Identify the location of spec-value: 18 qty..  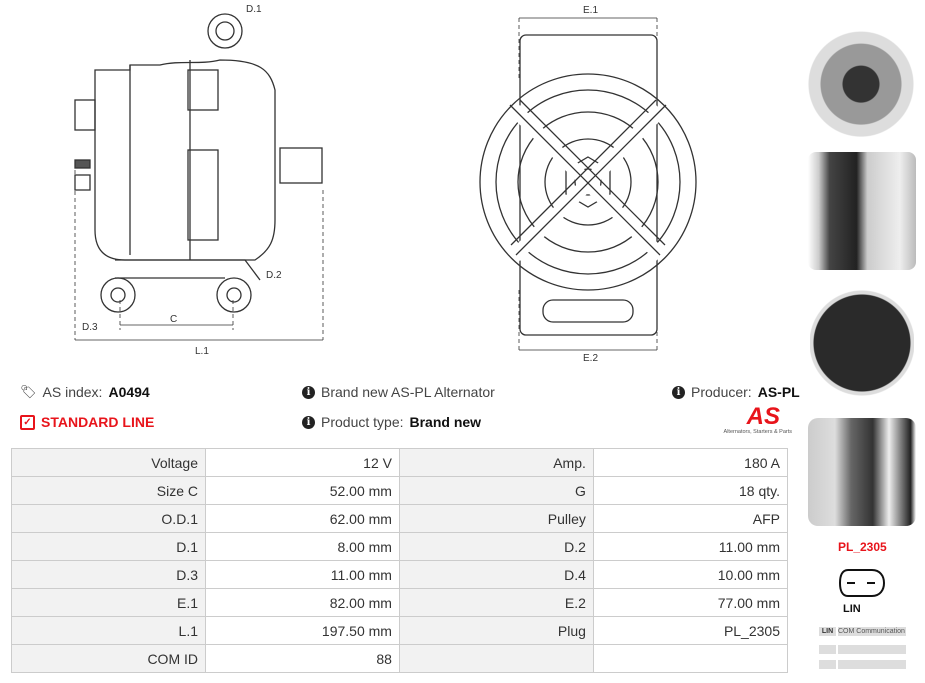
(690, 490).